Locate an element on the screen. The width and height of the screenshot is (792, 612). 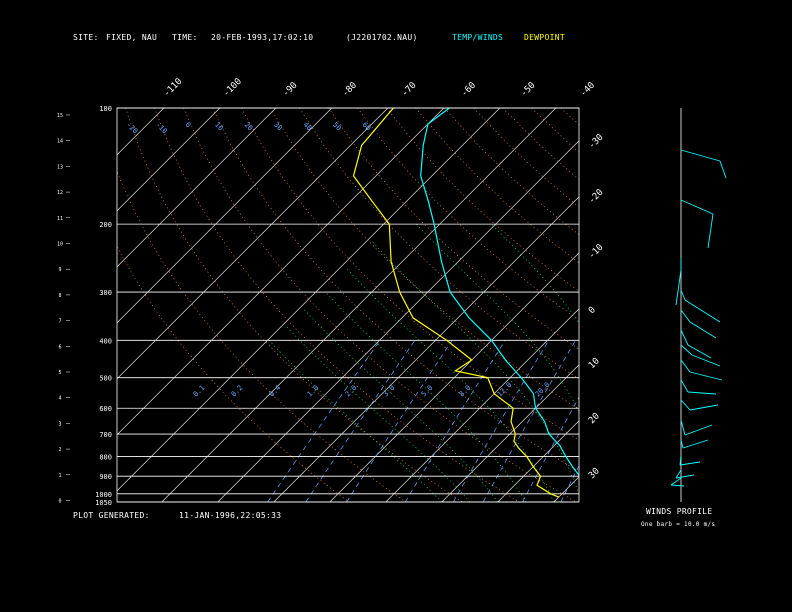
time-label: TIME: is located at coordinates (185, 37).